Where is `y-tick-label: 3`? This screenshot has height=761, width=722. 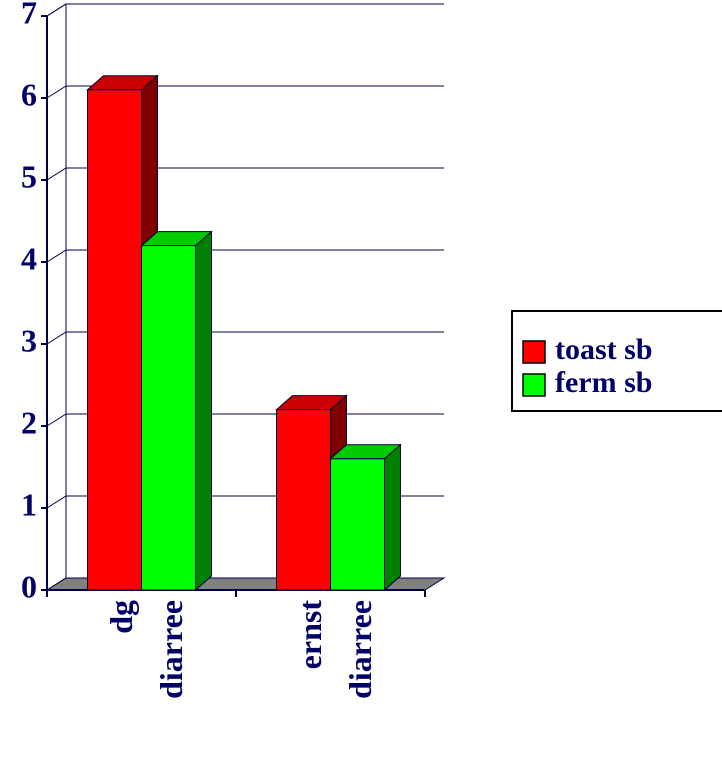 y-tick-label: 3 is located at coordinates (29, 340).